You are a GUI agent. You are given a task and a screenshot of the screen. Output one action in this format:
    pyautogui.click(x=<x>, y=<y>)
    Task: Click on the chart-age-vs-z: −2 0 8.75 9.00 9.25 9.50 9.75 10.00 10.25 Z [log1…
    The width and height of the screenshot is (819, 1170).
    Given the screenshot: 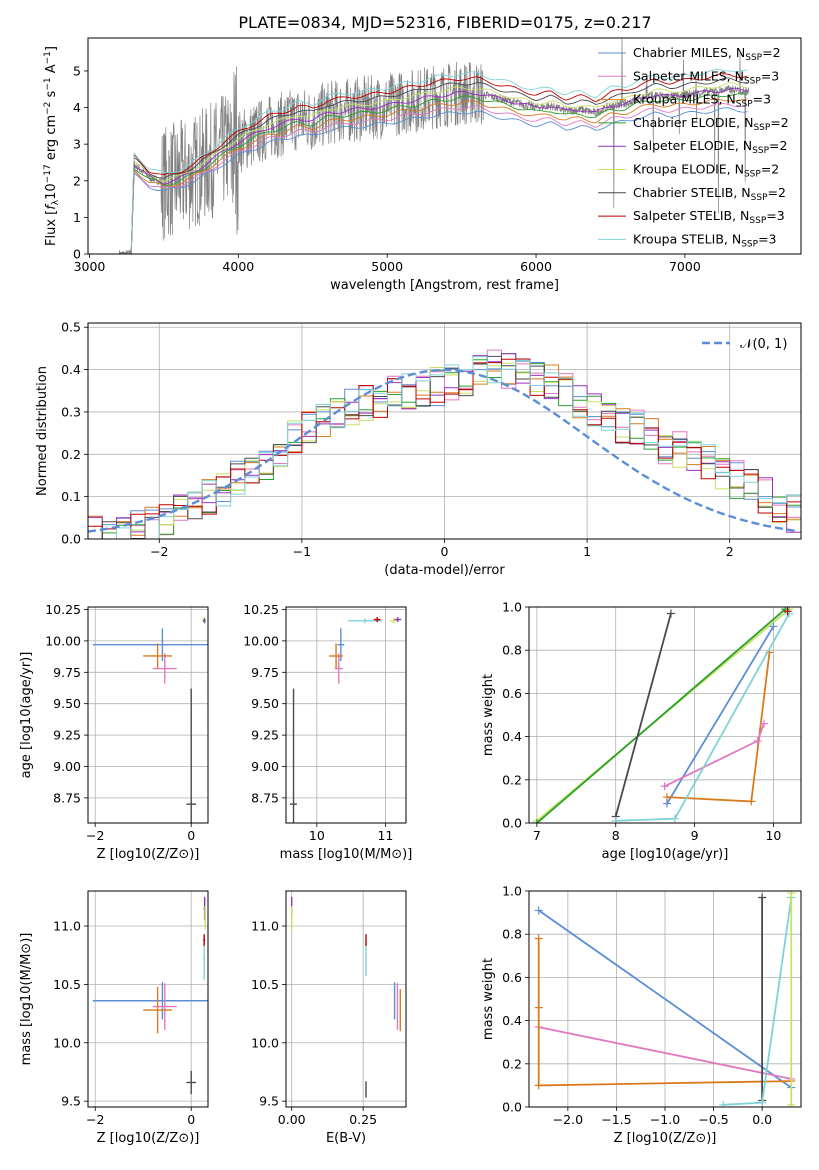 What is the action you would take?
    pyautogui.click(x=114, y=732)
    